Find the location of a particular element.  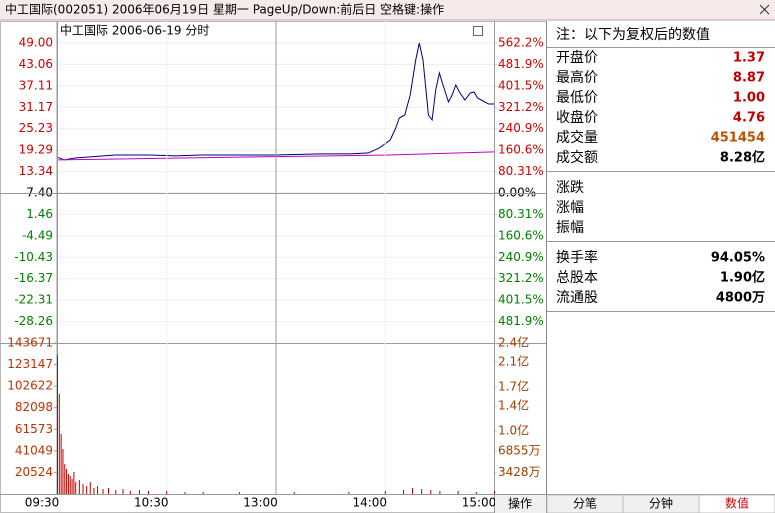

y-tick-label: 61573 is located at coordinates (34, 429).